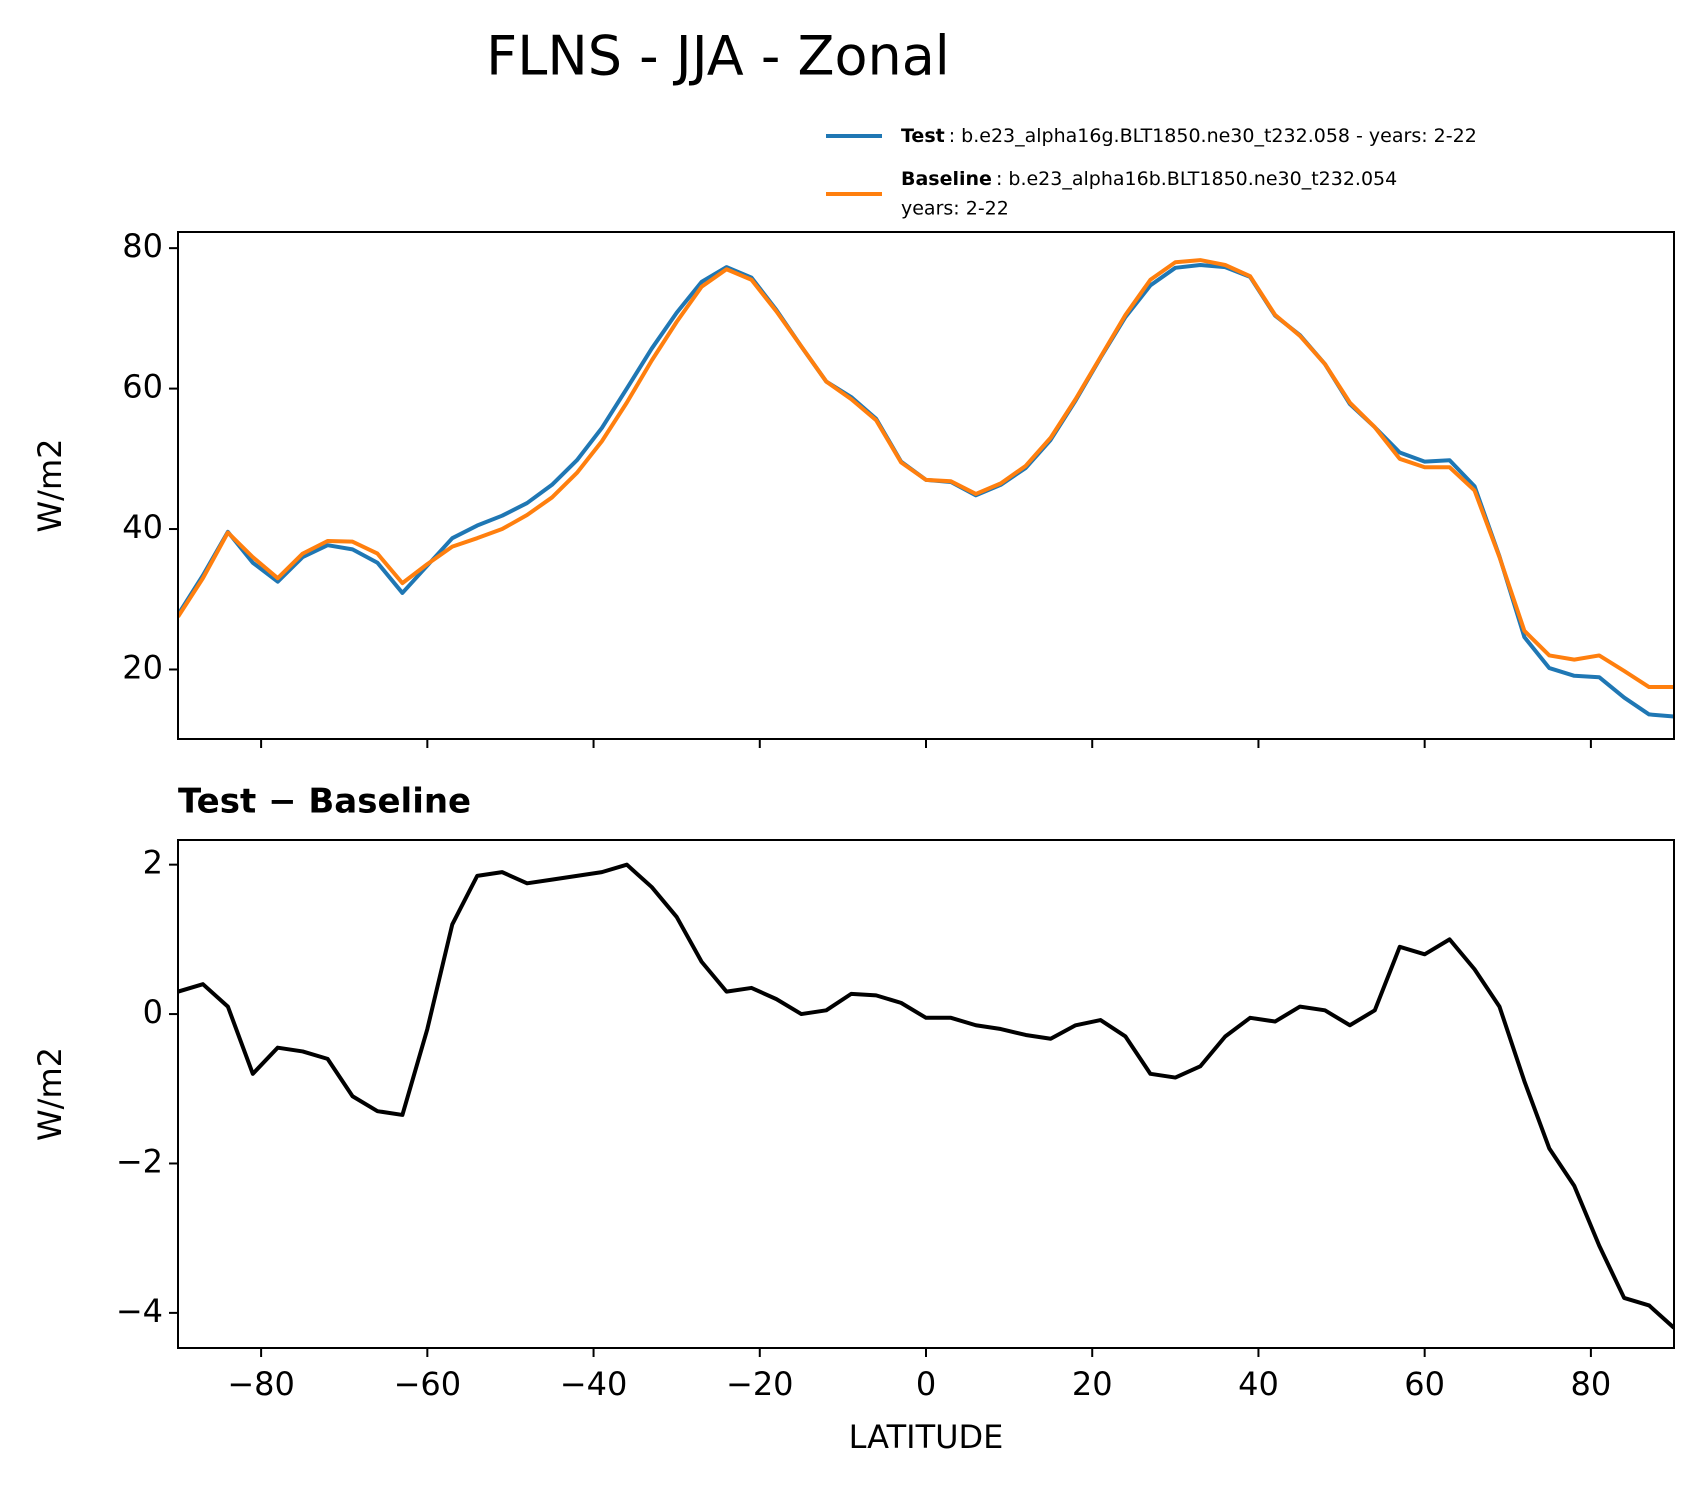 Image resolution: width=1695 pixels, height=1496 pixels. I want to click on x-tick-label: −60, so click(428, 1384).